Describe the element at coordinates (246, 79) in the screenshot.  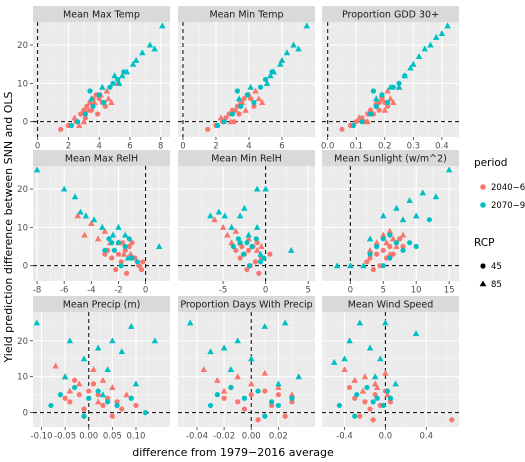
I see `panel-2: Mean Min Temp 0 2 4 6` at that location.